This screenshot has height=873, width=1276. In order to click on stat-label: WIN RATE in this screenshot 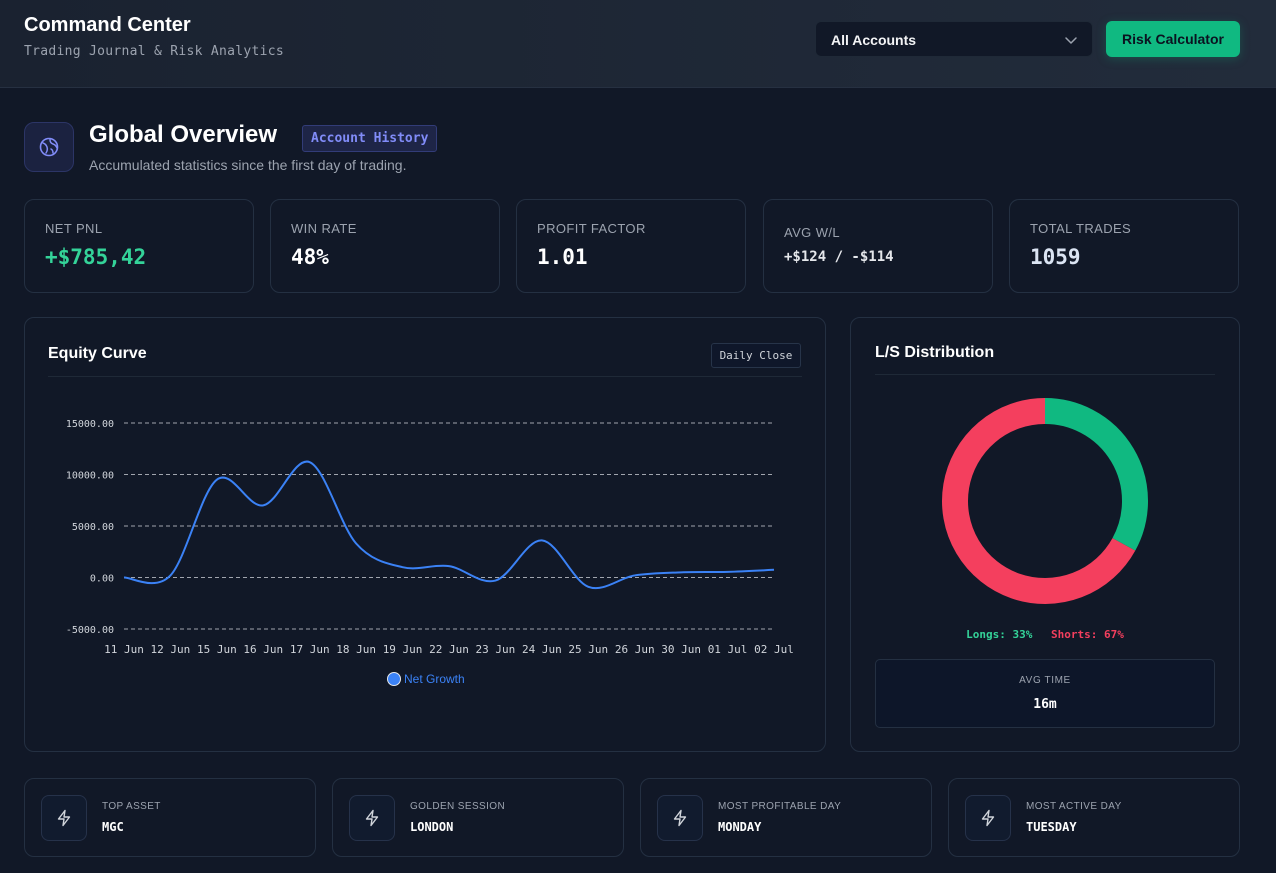, I will do `click(324, 228)`.